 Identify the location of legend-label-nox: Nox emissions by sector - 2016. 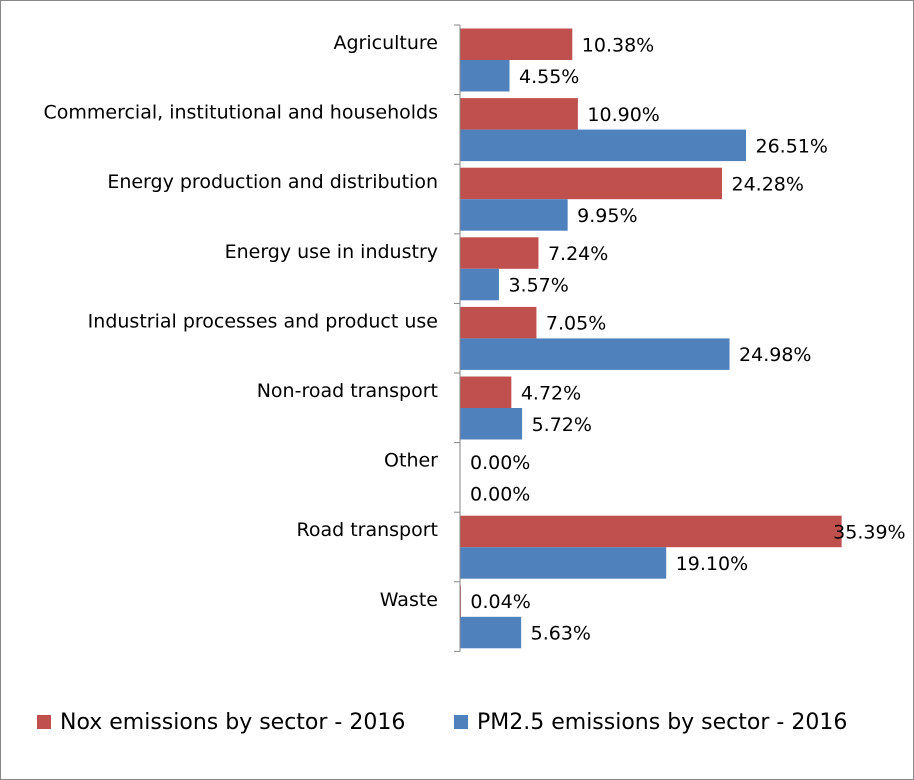
(233, 722).